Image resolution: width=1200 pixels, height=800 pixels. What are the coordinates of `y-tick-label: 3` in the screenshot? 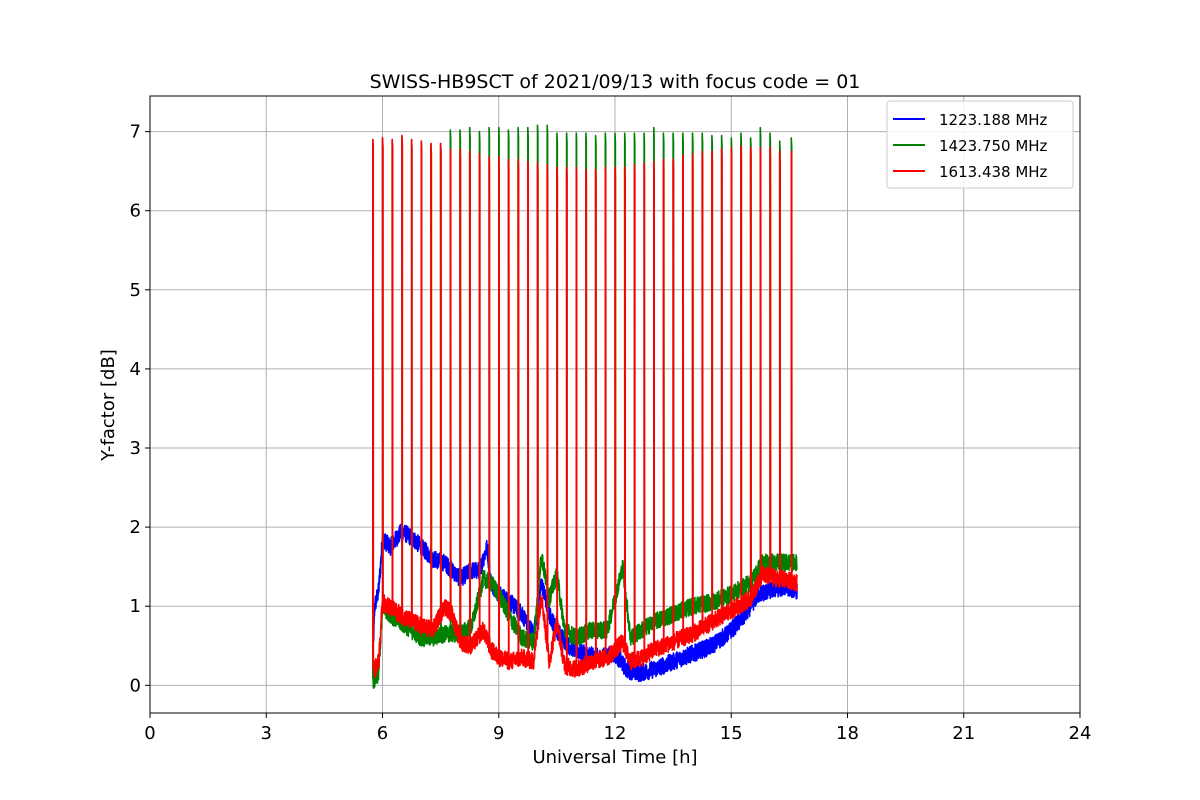 It's located at (135, 448).